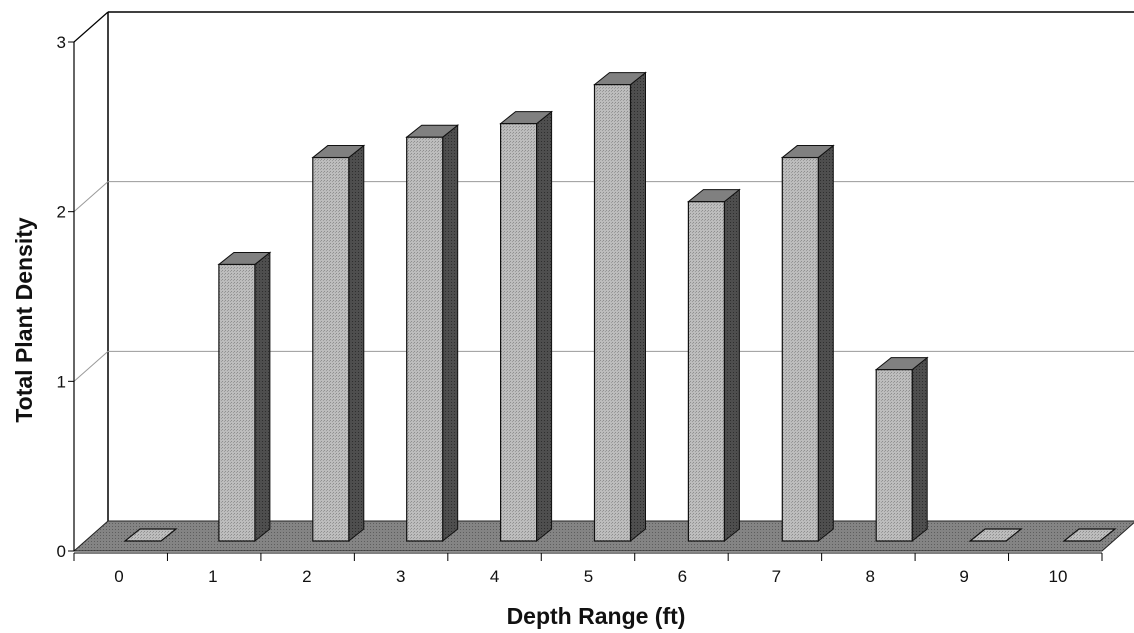  I want to click on x-tick-labels: 0 1 2 3 4 5 6 7 8 9 10, so click(590, 576).